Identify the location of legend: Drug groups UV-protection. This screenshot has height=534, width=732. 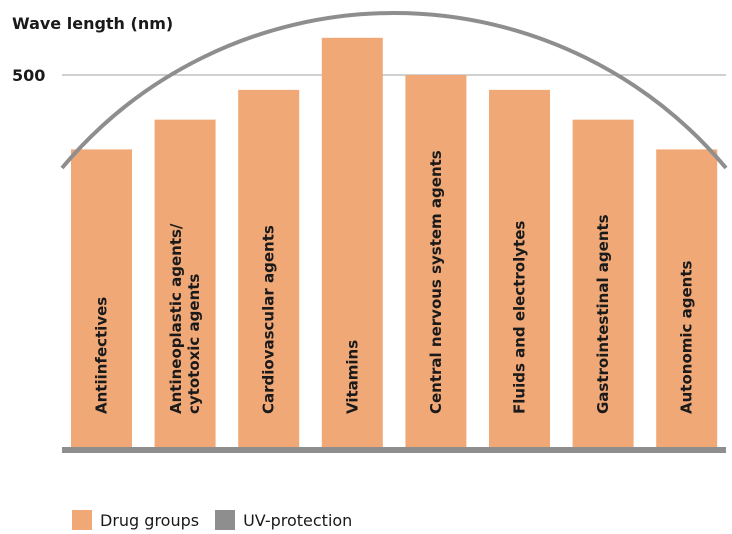
(220, 520).